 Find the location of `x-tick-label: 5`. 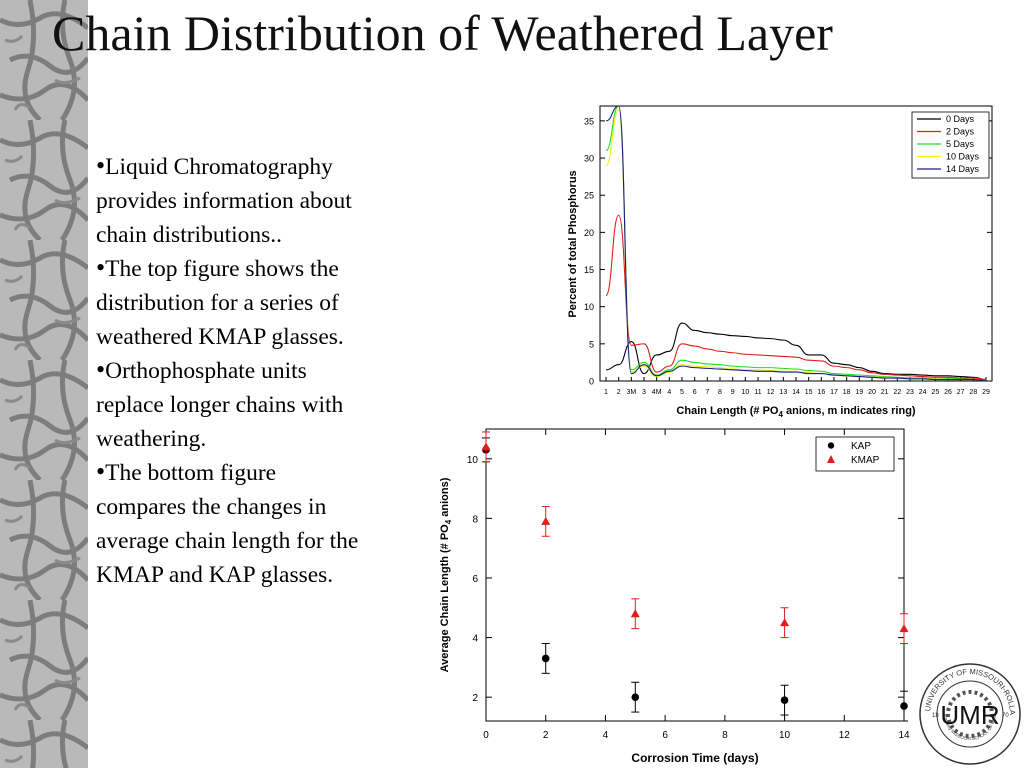

x-tick-label: 5 is located at coordinates (682, 392).